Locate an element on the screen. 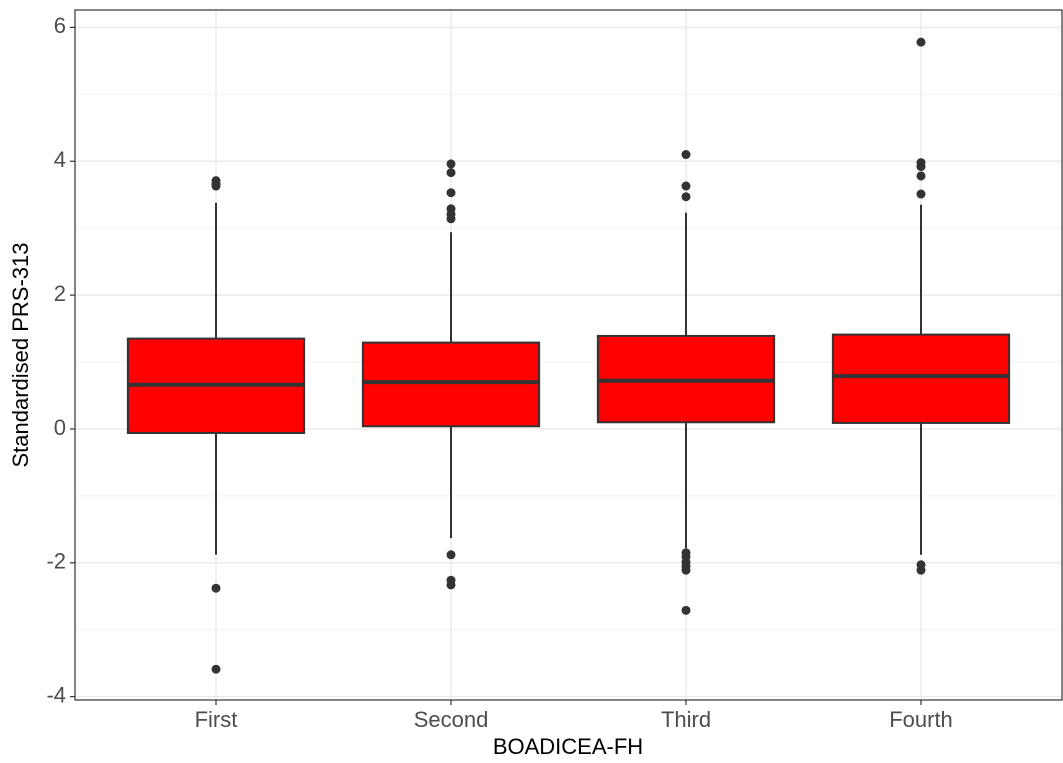 The image size is (1063, 763). y-tick-label: 6 is located at coordinates (60, 25).